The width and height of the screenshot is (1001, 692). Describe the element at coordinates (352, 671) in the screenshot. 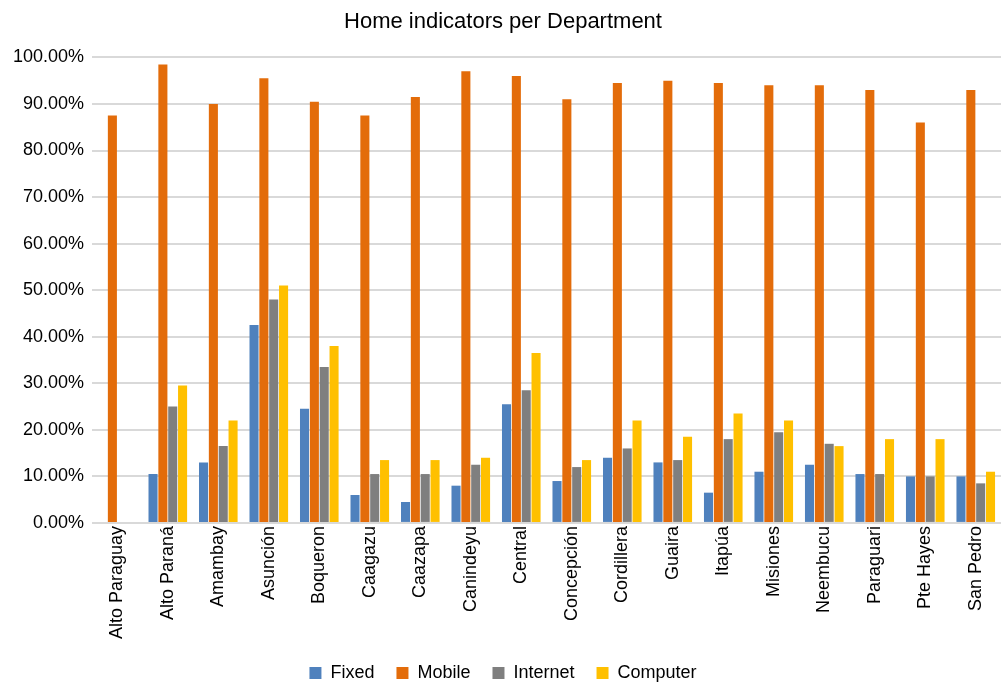

I see `legend-label: Fixed` at that location.